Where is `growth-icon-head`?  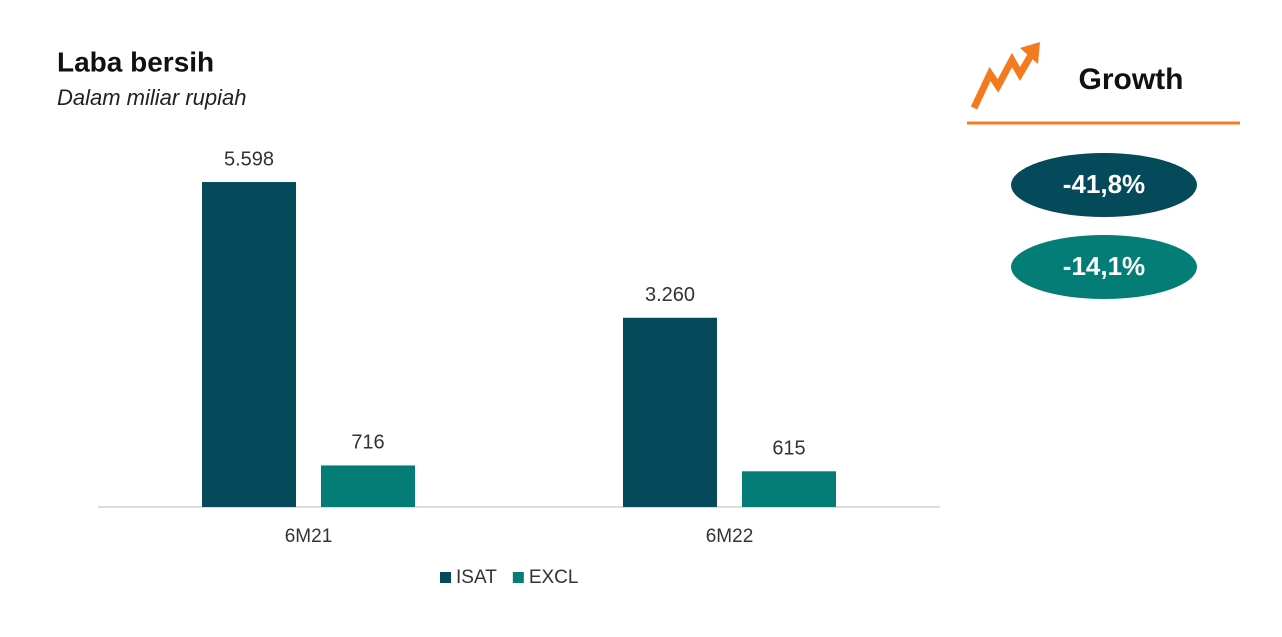
growth-icon-head is located at coordinates (1030, 53).